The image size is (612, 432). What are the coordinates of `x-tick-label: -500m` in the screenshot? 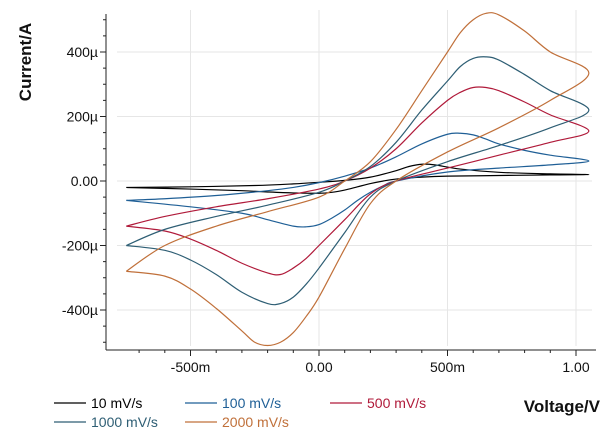 It's located at (191, 367).